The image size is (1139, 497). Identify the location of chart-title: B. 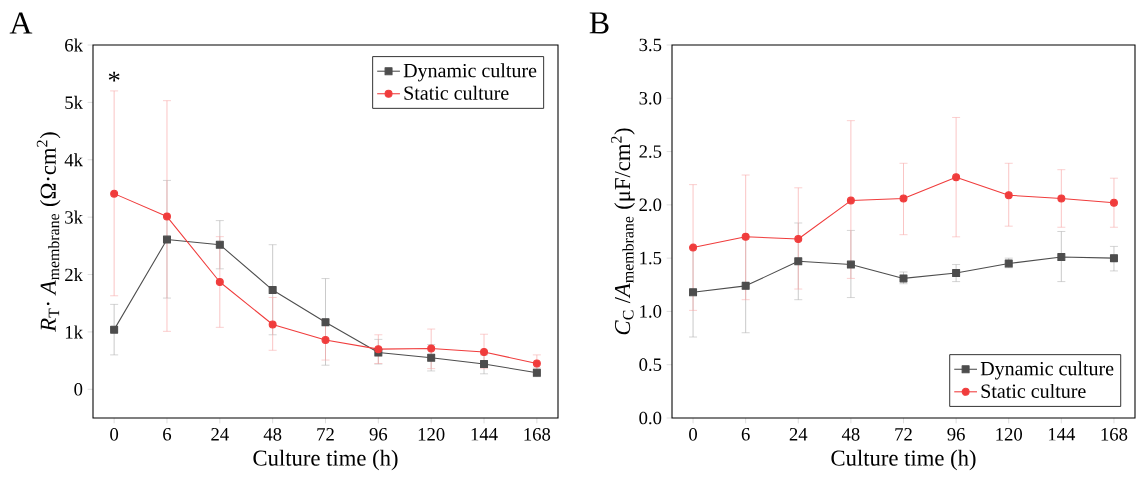
(599, 23).